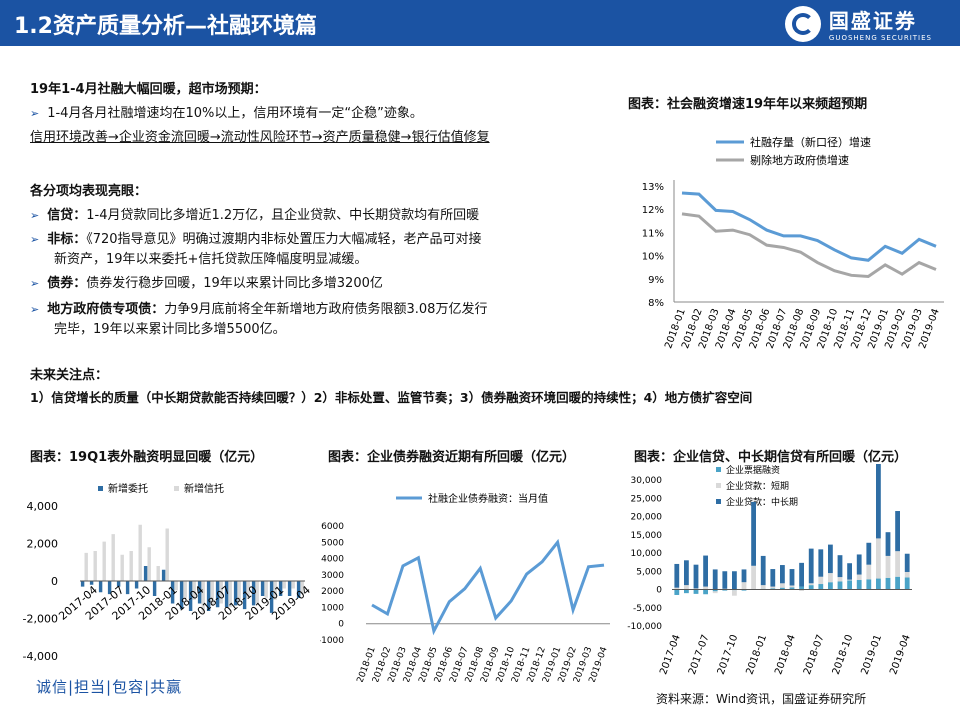 The image size is (960, 720). I want to click on y-tick-label: 15,000, so click(647, 536).